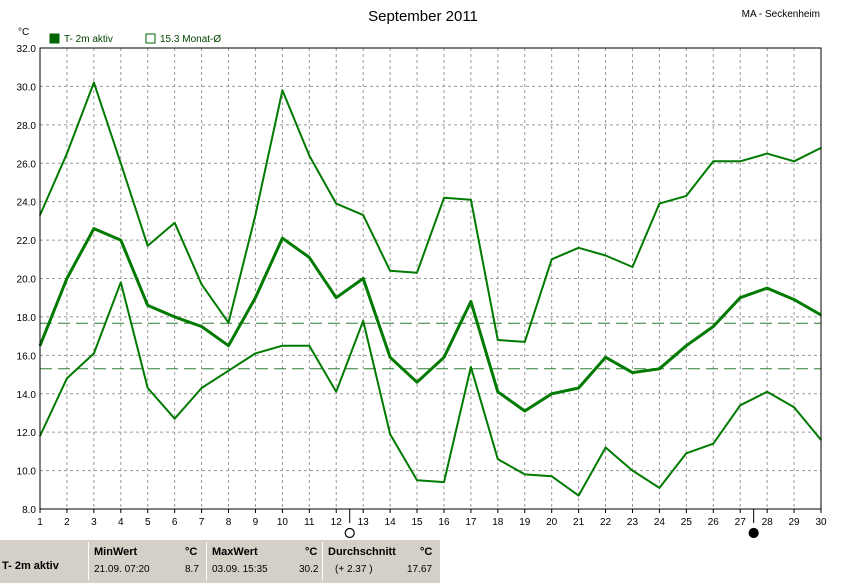 Image resolution: width=845 pixels, height=583 pixels. Describe the element at coordinates (235, 552) in the screenshot. I see `max-header: MaxWert` at that location.